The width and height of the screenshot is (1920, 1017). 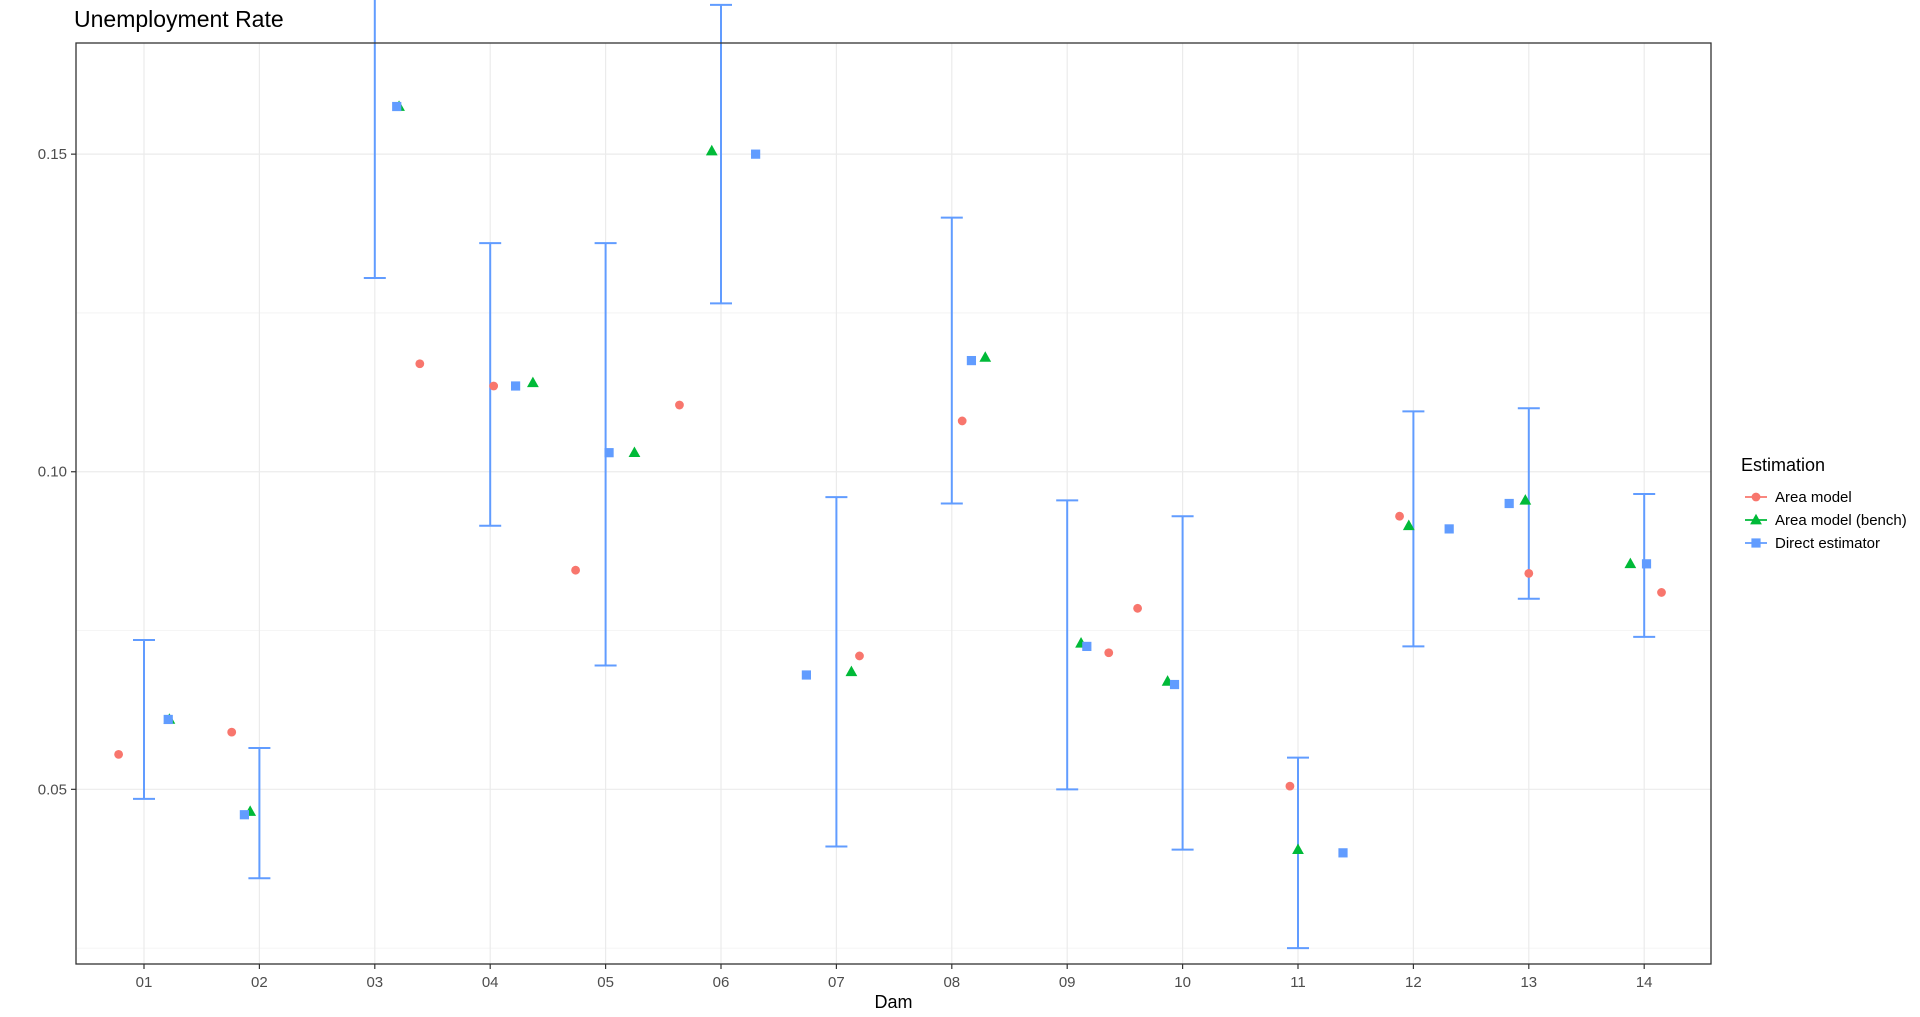 What do you see at coordinates (144, 982) in the screenshot?
I see `x-tick-label: 01` at bounding box center [144, 982].